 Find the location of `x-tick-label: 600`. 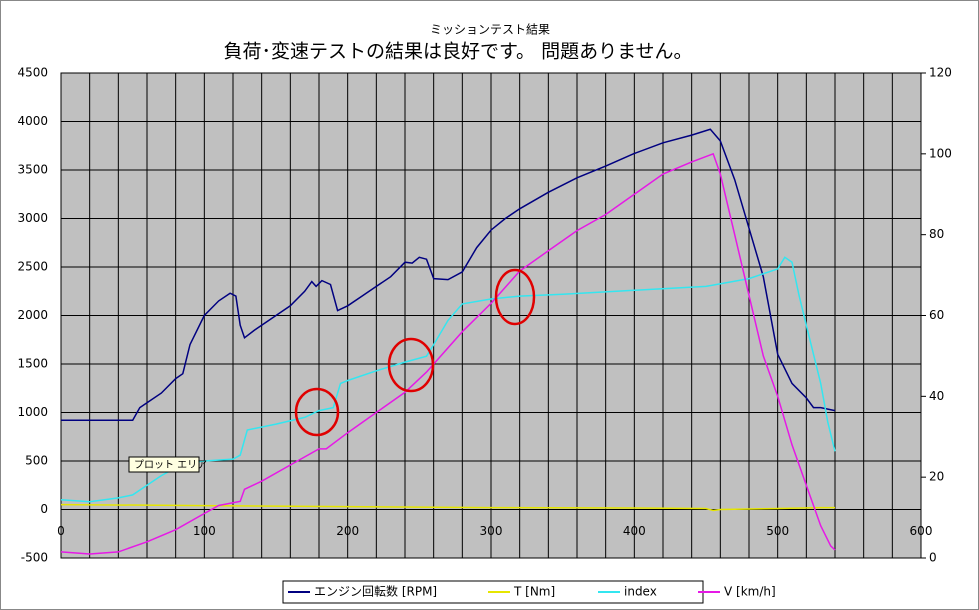

x-tick-label: 600 is located at coordinates (921, 531).